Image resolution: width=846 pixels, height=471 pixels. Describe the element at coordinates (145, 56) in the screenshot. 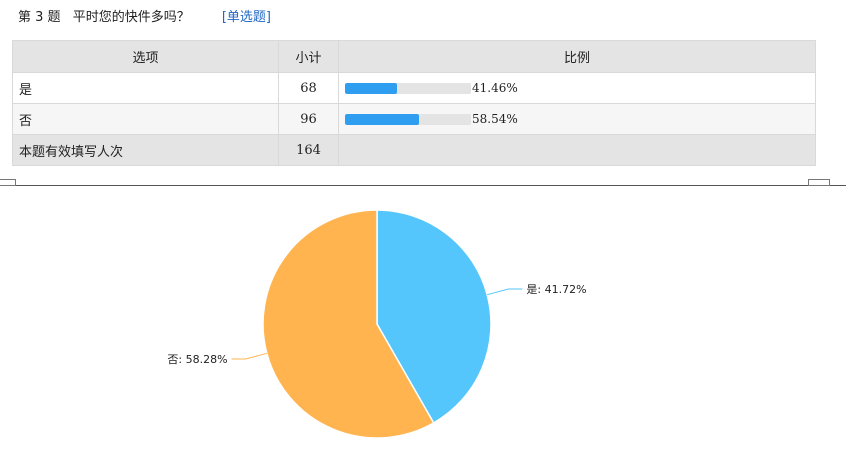

I see `header-option: 选项` at that location.